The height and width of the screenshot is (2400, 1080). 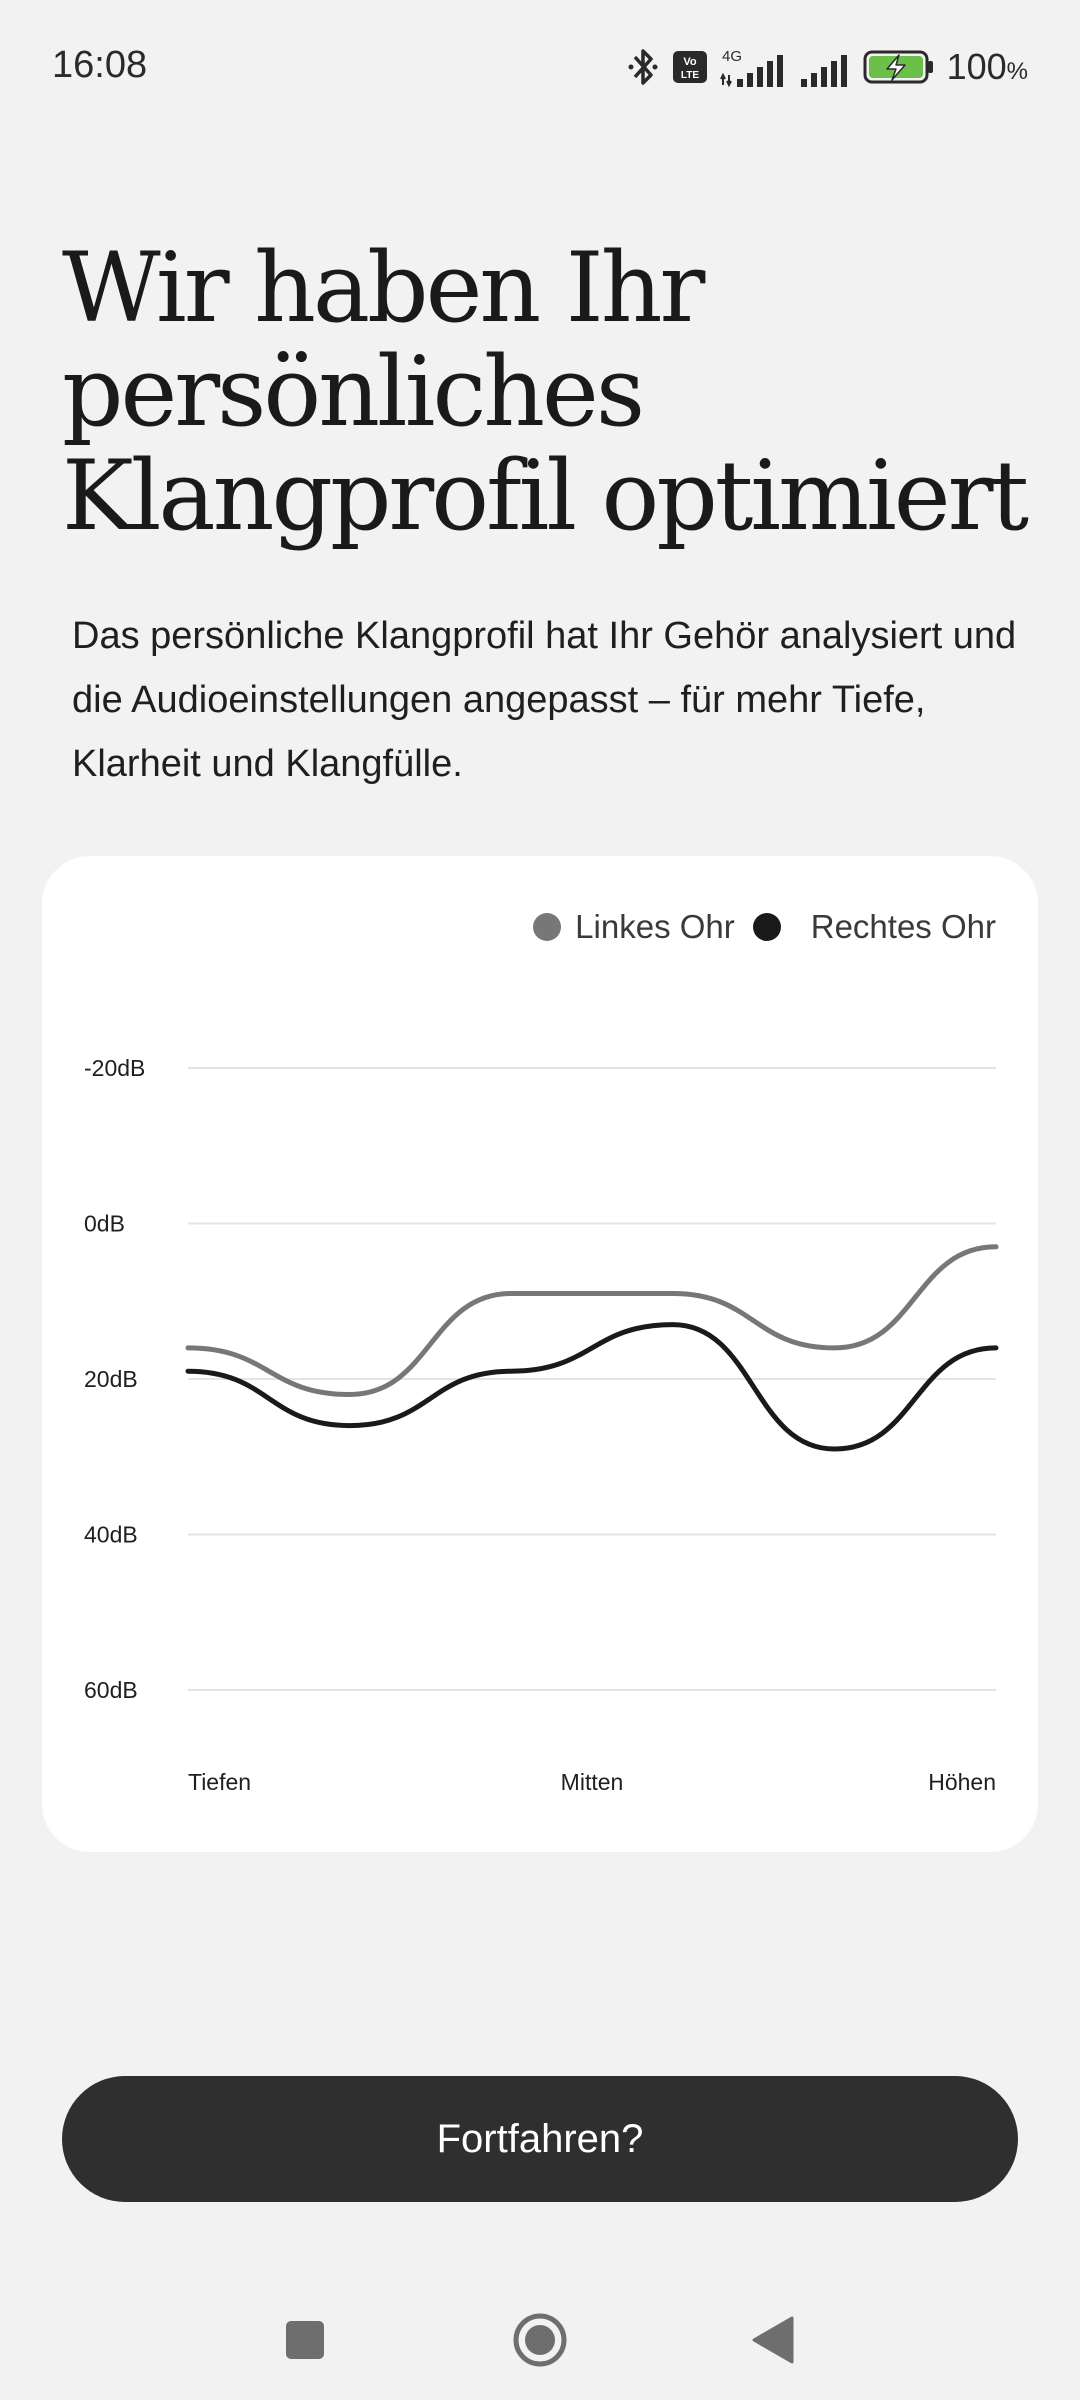 I want to click on chart-legend: Linkes Ohr Rechtes Ohr, so click(x=764, y=927).